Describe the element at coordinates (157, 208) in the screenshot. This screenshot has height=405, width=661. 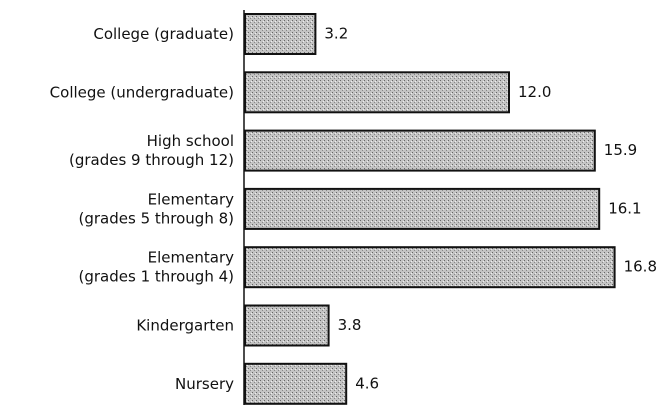
I see `category-label: Elementary (grades 5 through 8)` at that location.